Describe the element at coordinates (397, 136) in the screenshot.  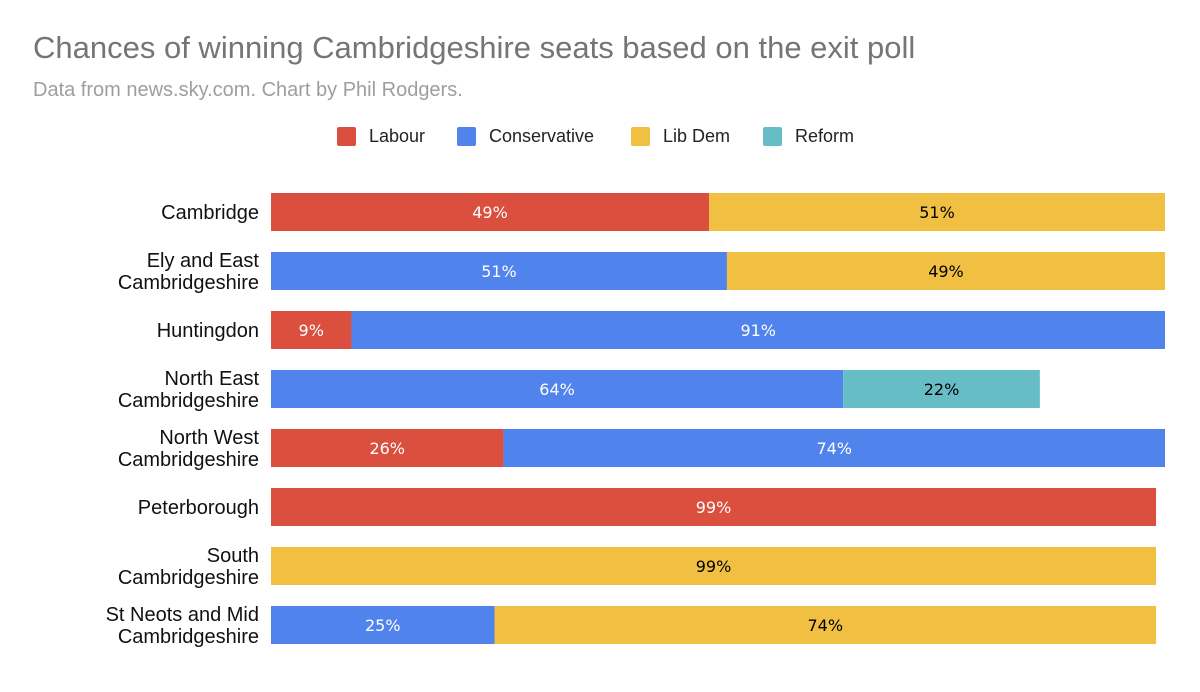
I see `legend-label-labour: Labour` at that location.